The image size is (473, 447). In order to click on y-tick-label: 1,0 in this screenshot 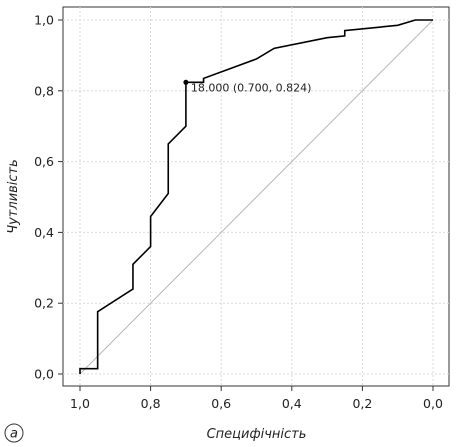, I will do `click(44, 20)`.